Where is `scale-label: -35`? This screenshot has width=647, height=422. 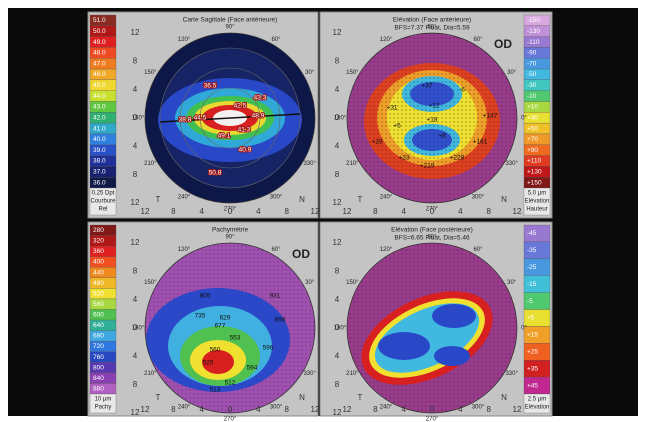 scale-label: -35 is located at coordinates (532, 250).